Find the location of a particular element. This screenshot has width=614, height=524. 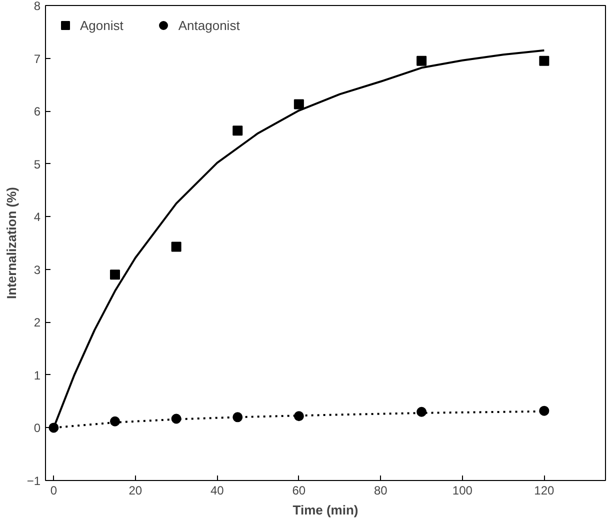

legend-label: Agonist is located at coordinates (102, 25).